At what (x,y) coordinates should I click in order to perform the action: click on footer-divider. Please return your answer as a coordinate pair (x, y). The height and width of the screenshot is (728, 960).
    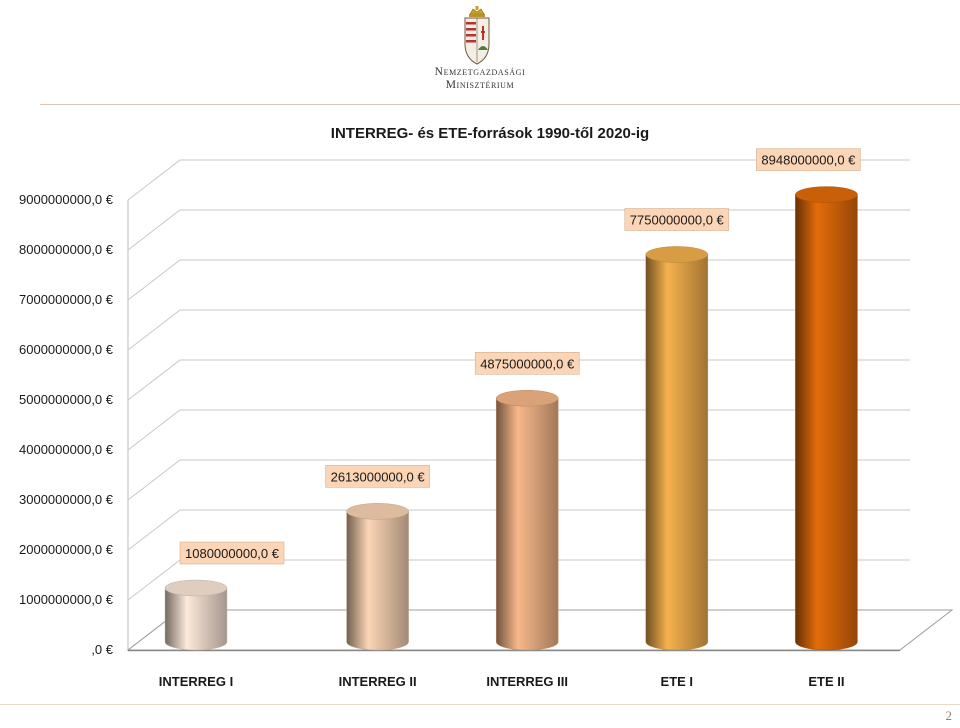
    Looking at the image, I should click on (480, 704).